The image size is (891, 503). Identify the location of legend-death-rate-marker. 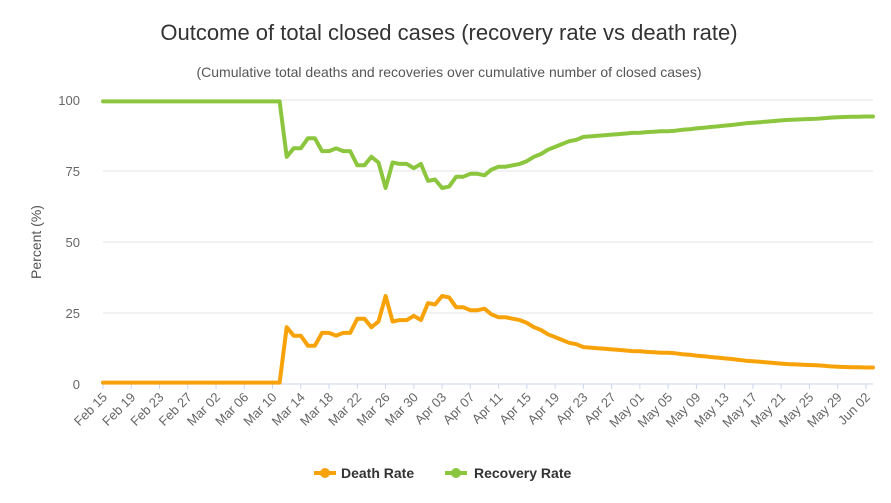
(325, 473).